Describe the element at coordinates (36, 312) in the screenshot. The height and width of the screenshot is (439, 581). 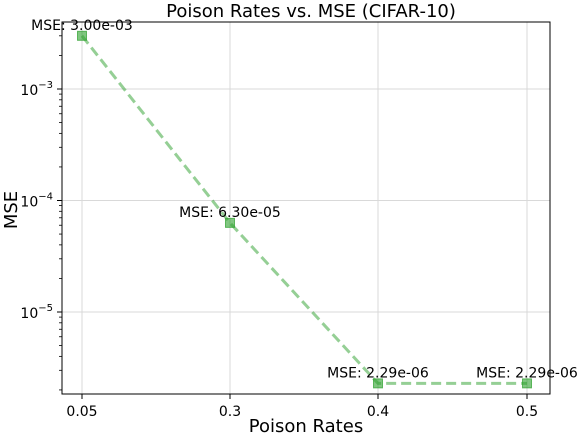
I see `y-tick-label: 10⁻⁵` at that location.